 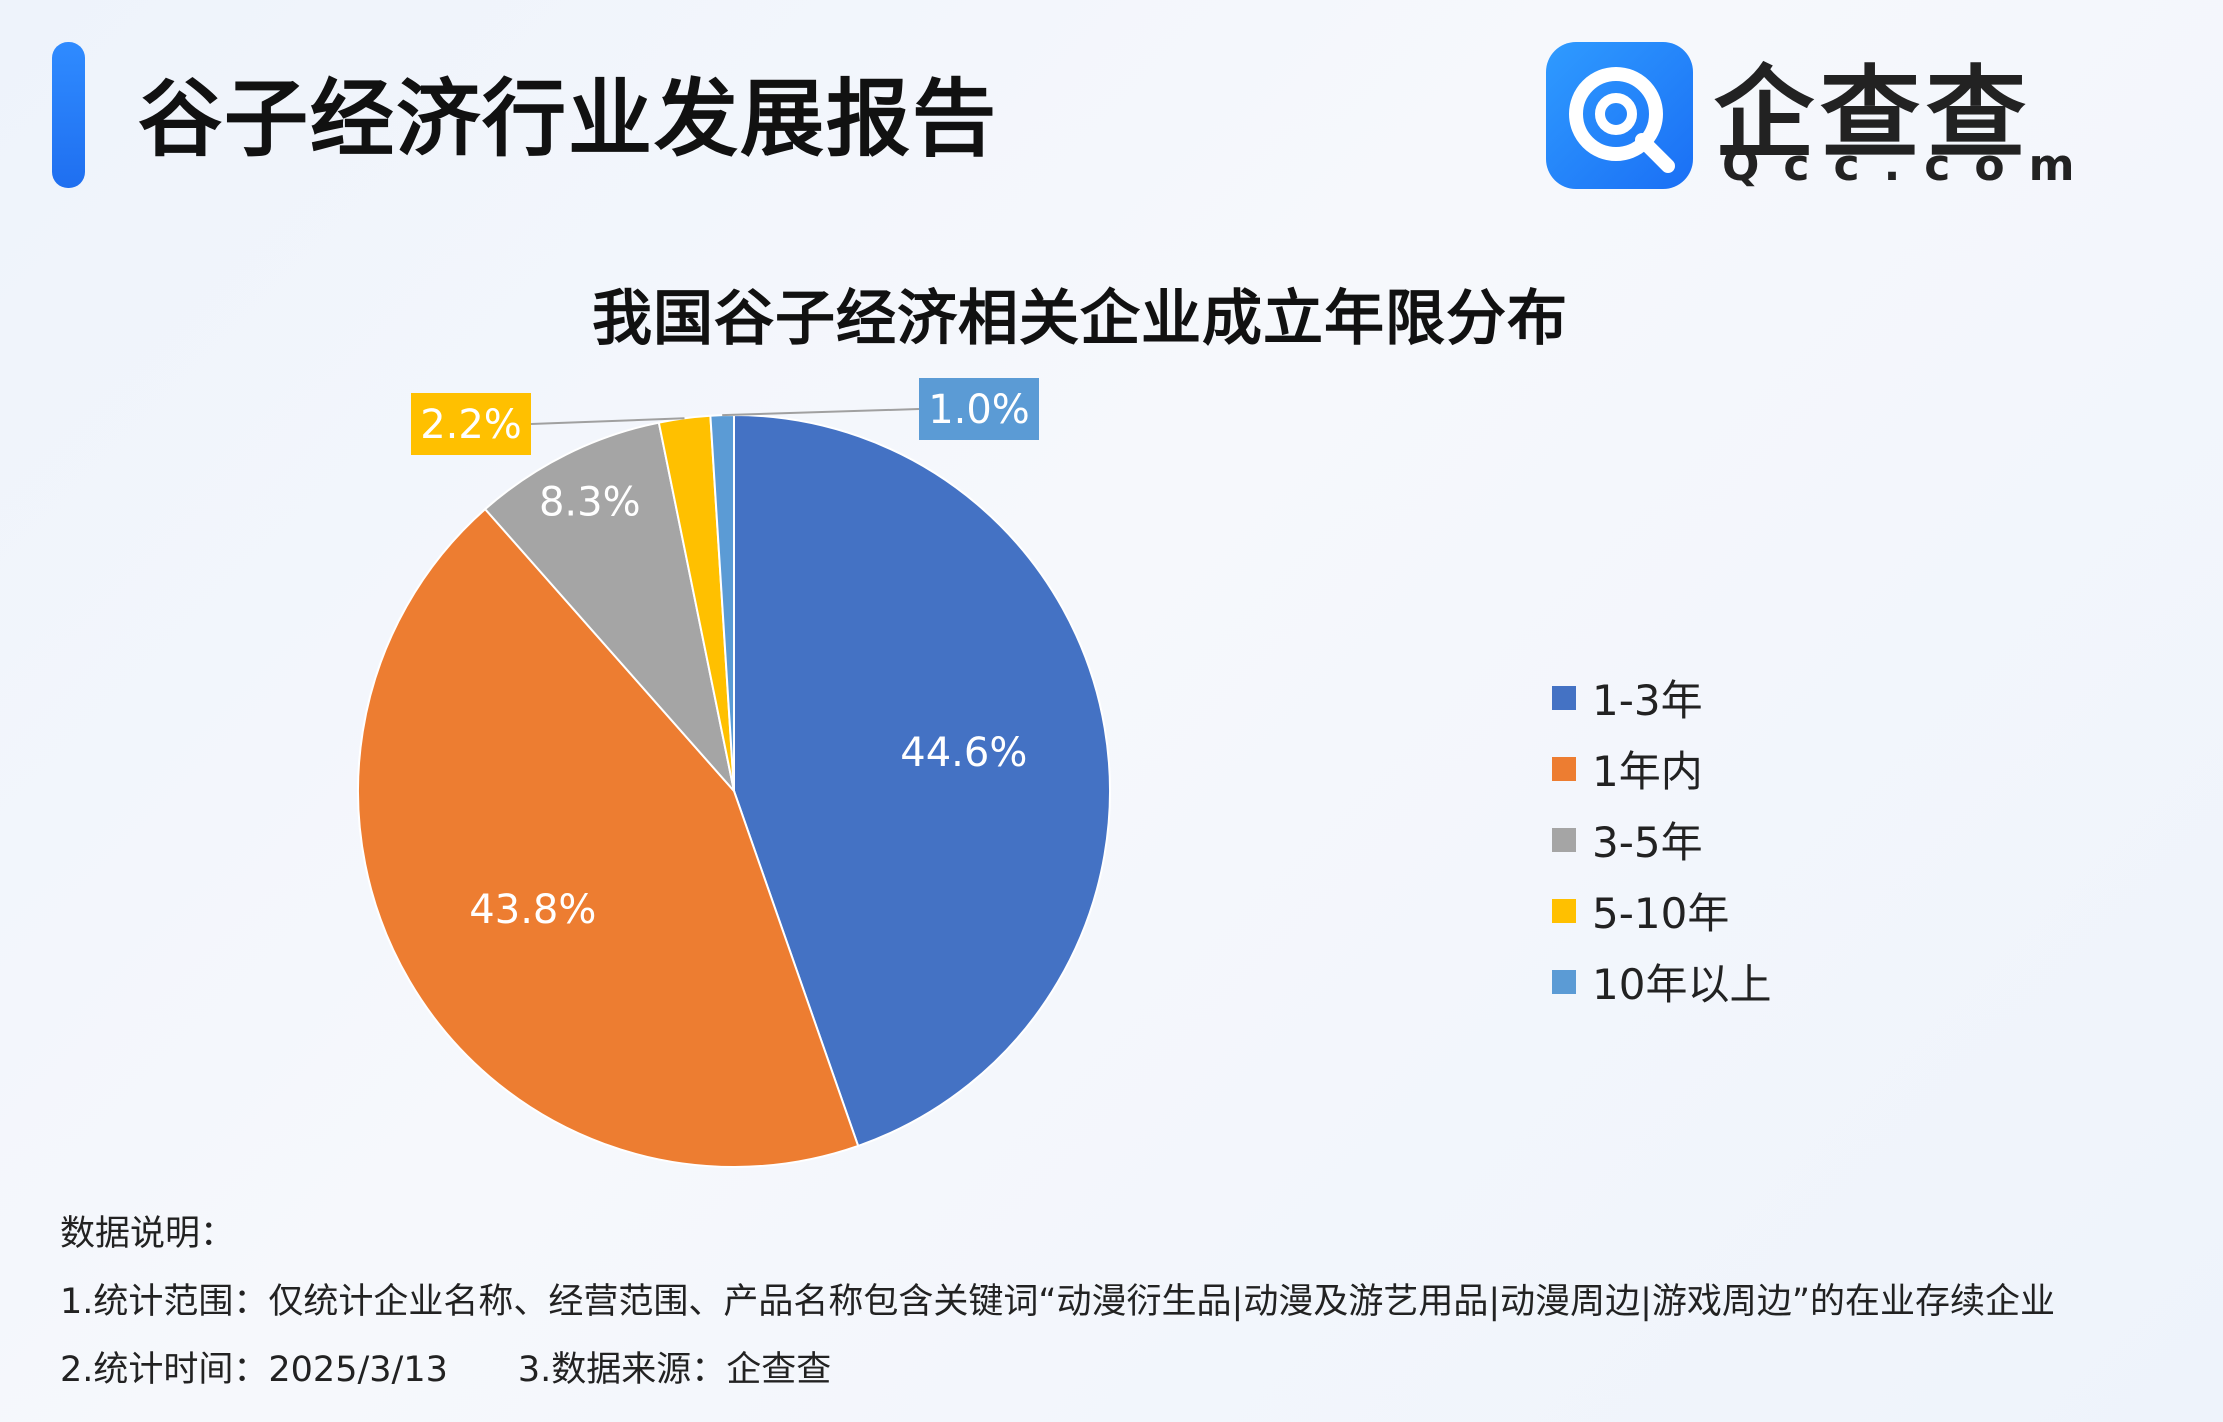 I want to click on notes-source: 3.数据来源：企查查, so click(x=674, y=1370).